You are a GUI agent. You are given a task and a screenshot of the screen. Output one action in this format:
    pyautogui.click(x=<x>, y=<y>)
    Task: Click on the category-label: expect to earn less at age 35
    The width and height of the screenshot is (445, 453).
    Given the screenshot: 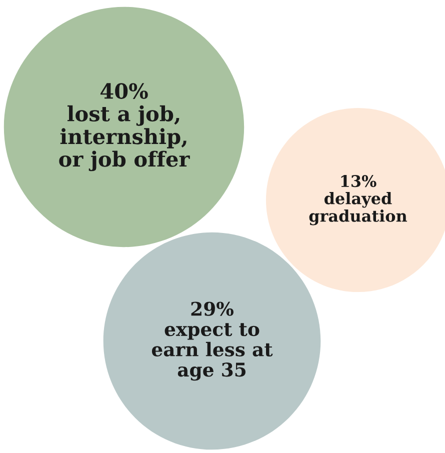 What is the action you would take?
    pyautogui.click(x=212, y=352)
    